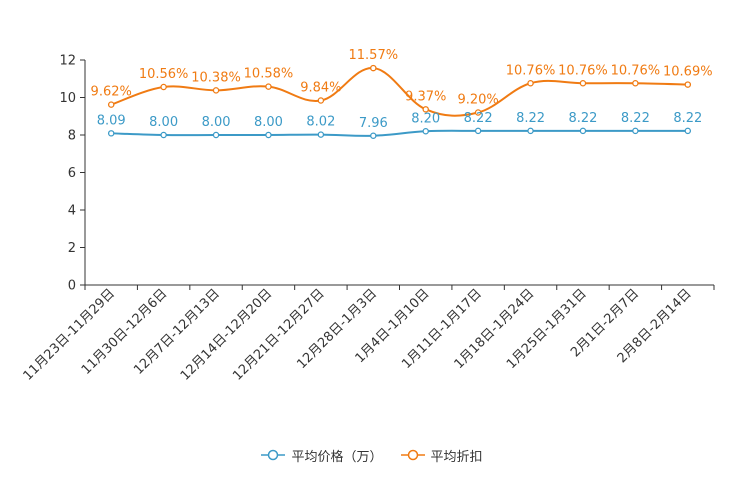  I want to click on x-tick-label: 12月21日-12月27日, so click(278, 334).